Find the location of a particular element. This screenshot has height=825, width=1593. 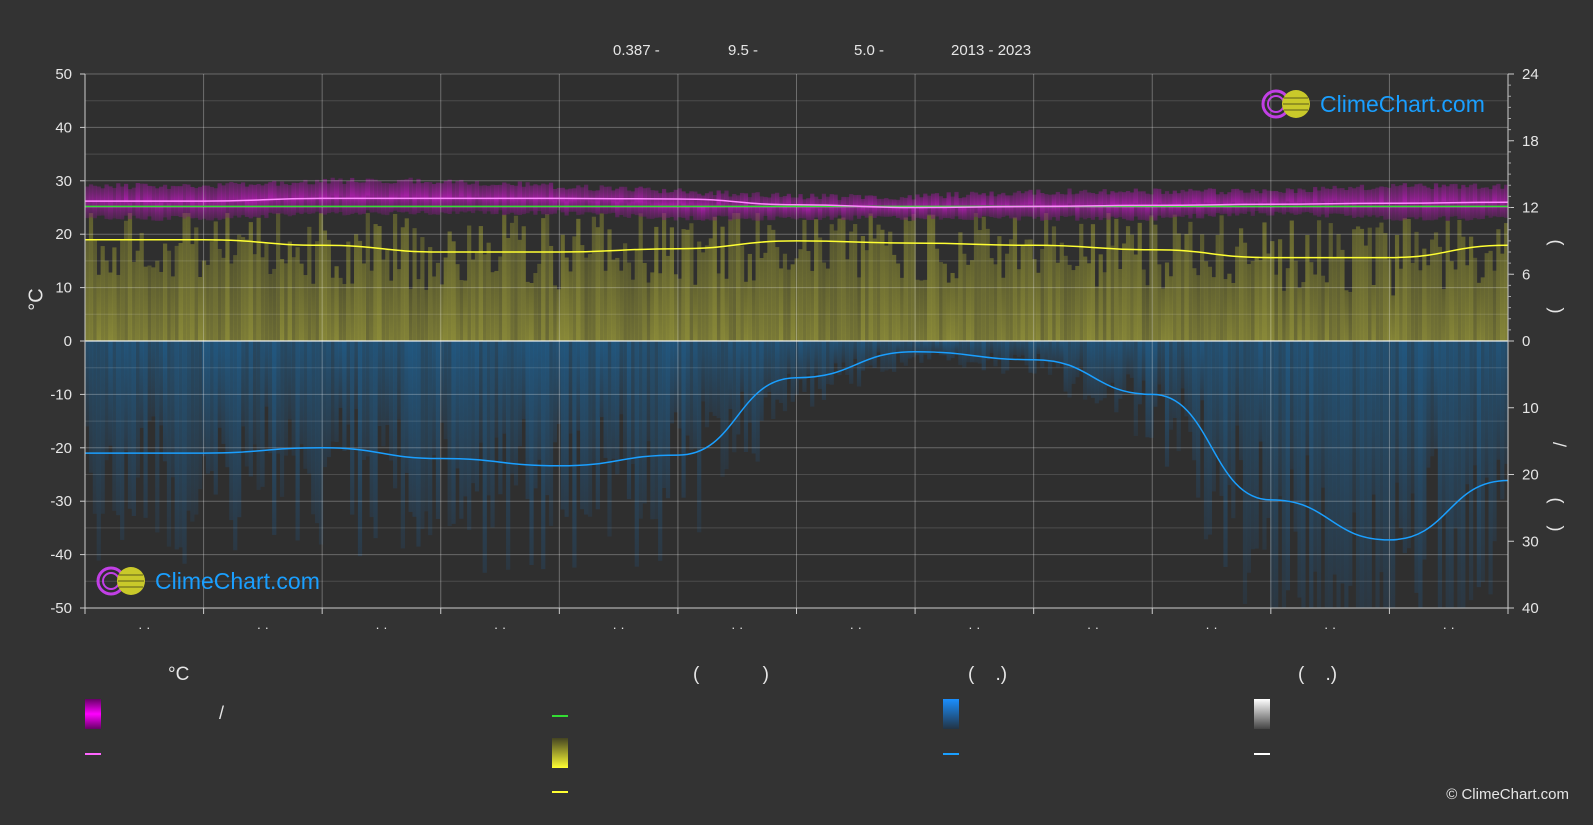

temp-mean-line is located at coordinates (796, 203).